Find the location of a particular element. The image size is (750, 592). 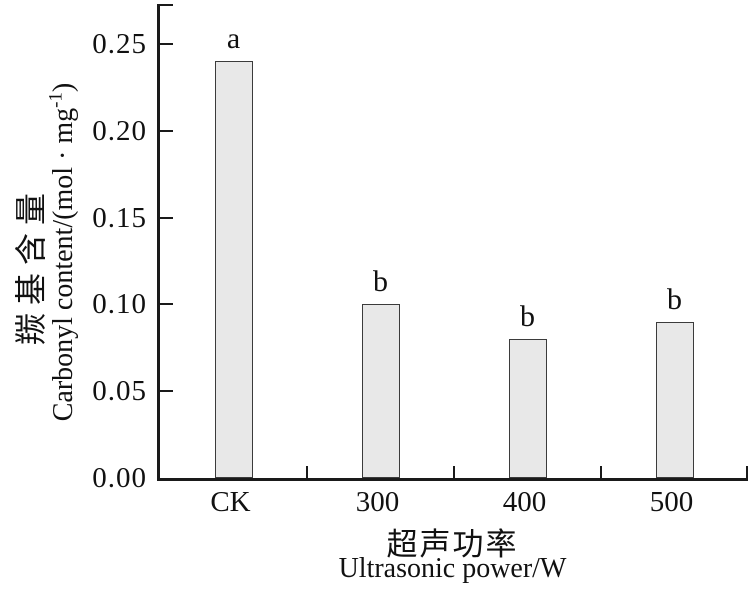

y-tick-label: 0.15 is located at coordinates (119, 217).